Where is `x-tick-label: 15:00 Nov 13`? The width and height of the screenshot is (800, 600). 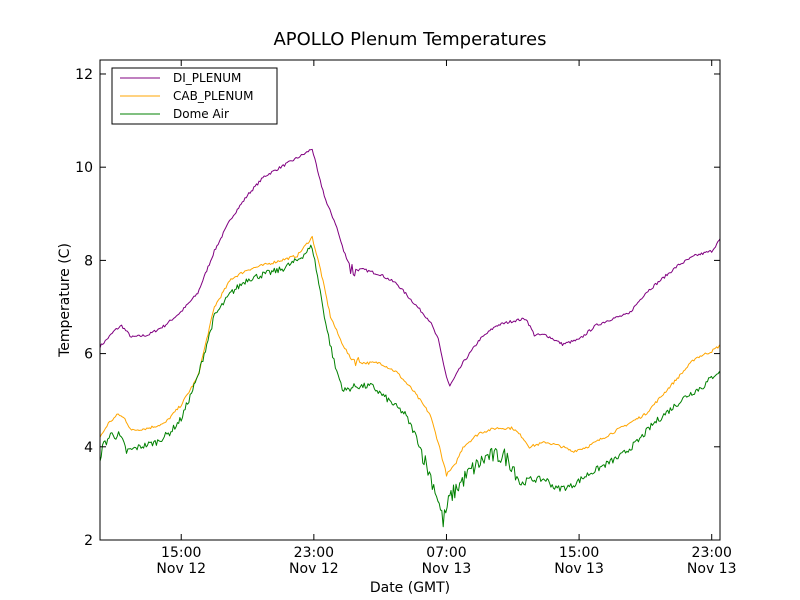 x-tick-label: 15:00 Nov 13 is located at coordinates (579, 561).